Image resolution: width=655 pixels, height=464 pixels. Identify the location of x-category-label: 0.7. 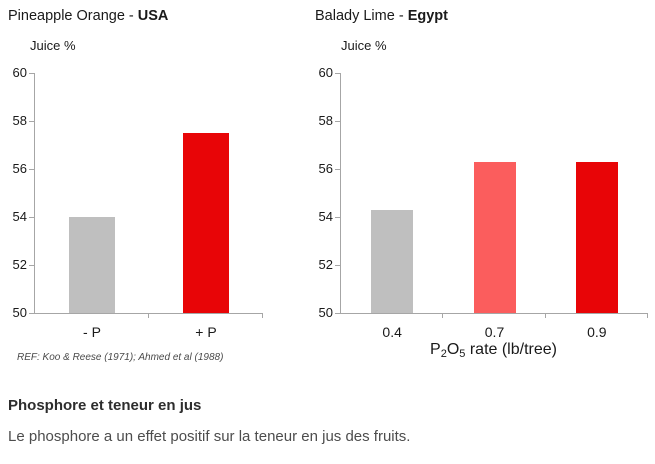
(494, 332).